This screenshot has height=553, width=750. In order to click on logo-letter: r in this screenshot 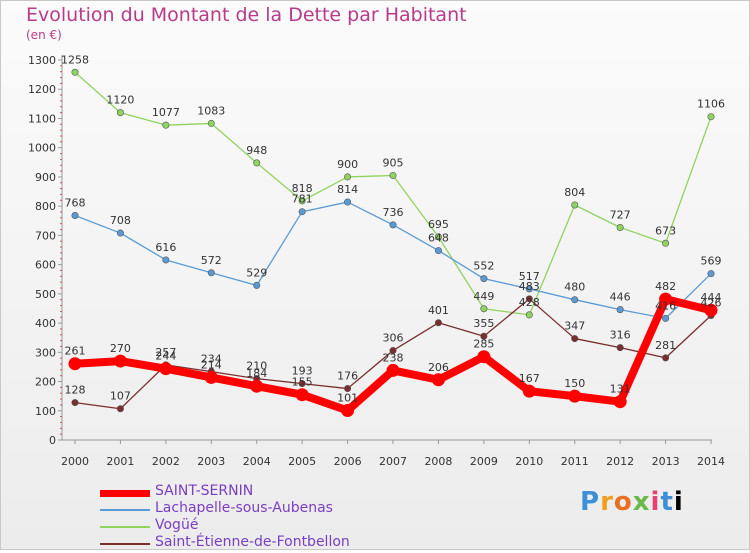, I will do `click(607, 502)`.